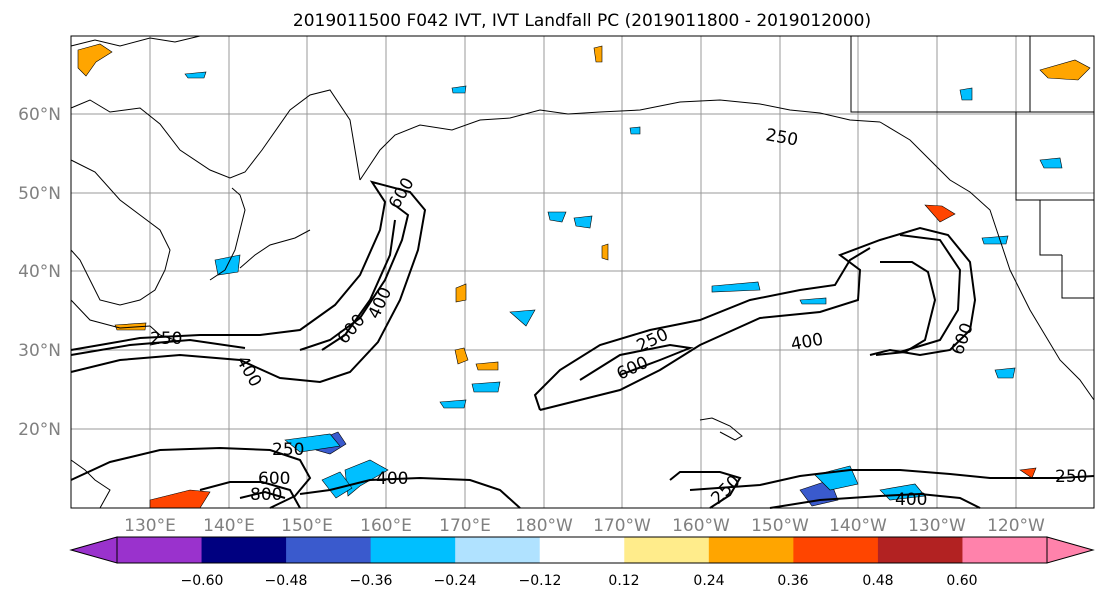  Describe the element at coordinates (780, 526) in the screenshot. I see `lon-label: 150°W` at that location.